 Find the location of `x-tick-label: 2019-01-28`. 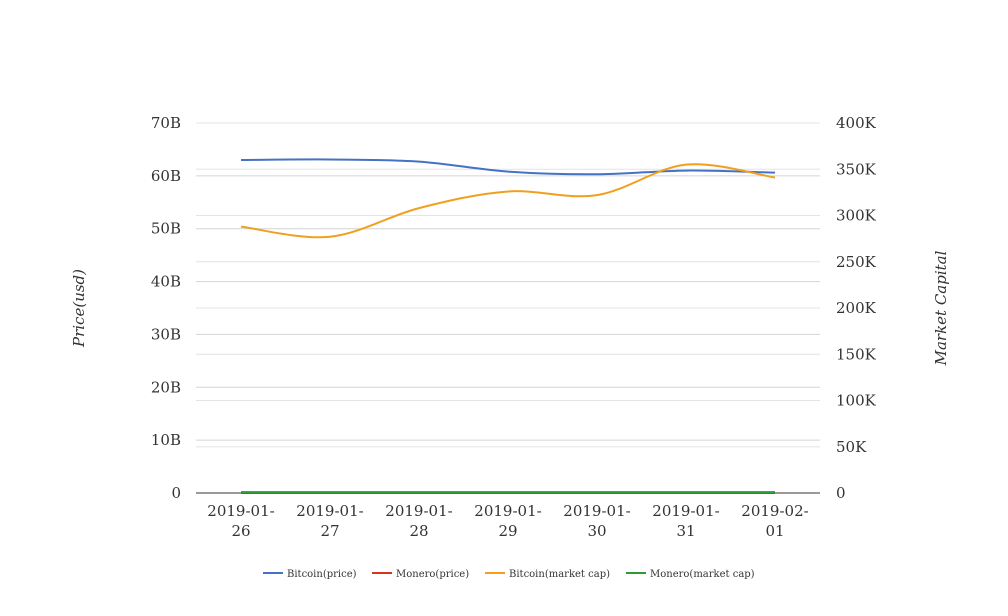

x-tick-label: 2019-01-28 is located at coordinates (418, 521).